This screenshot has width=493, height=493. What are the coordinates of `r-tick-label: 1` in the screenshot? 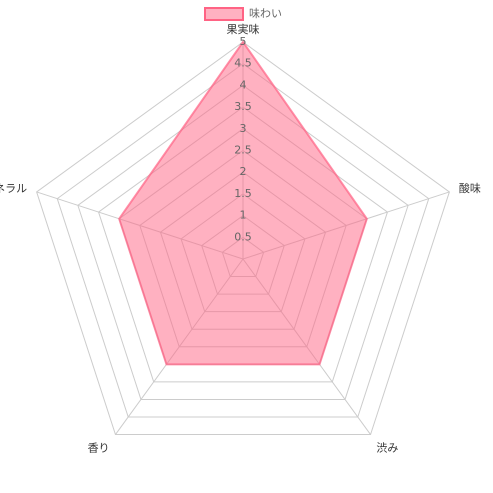 It's located at (243, 215).